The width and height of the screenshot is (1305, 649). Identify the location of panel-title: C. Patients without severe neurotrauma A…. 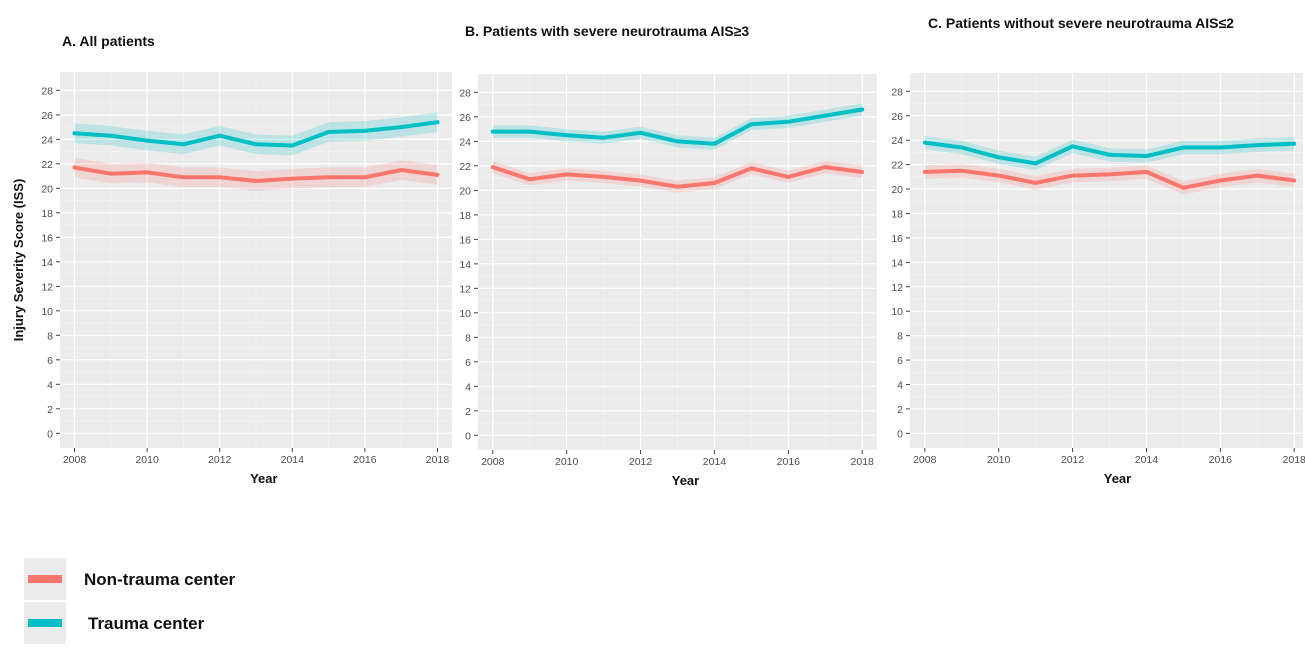
(1081, 23).